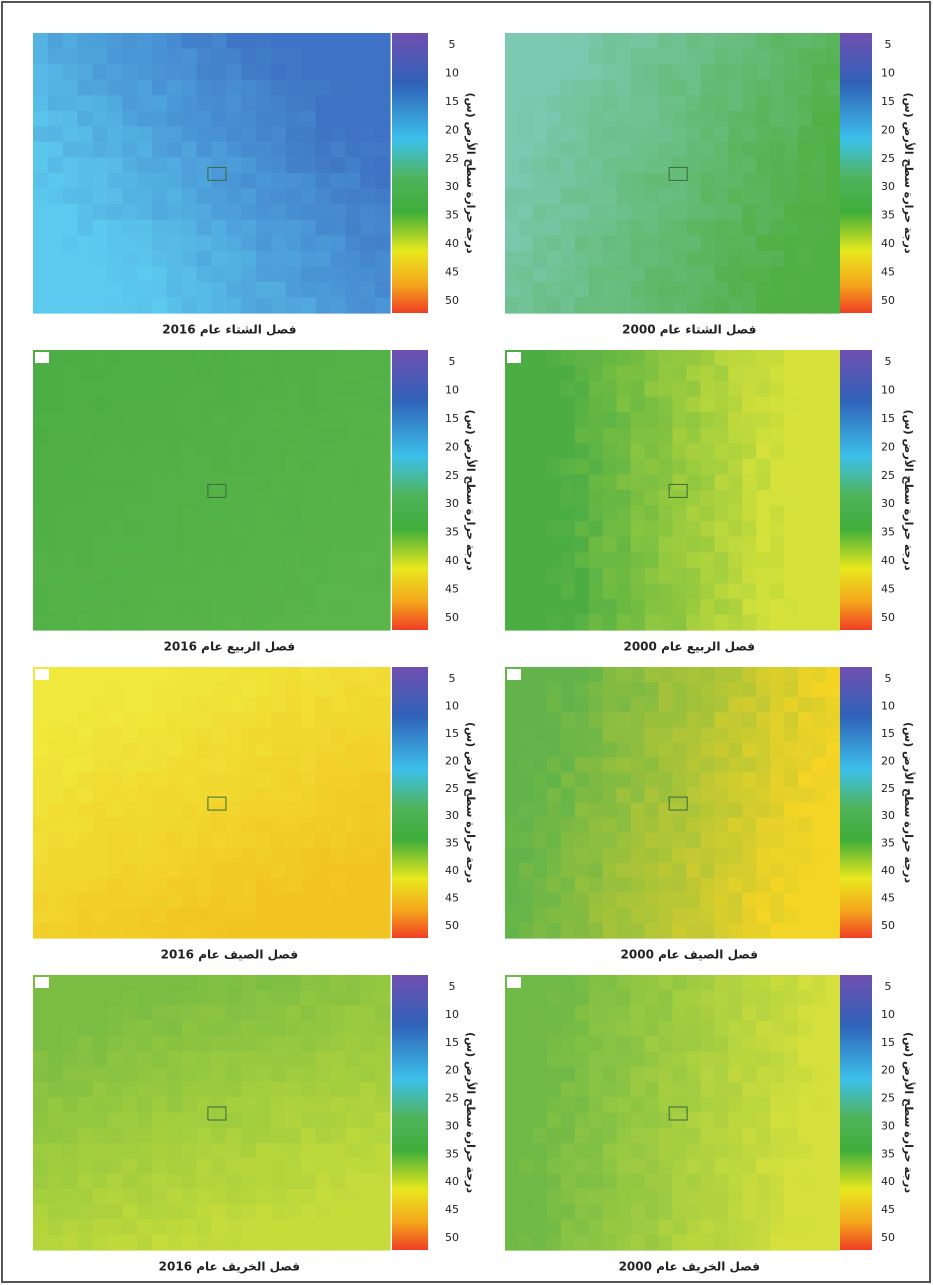  I want to click on colorbar-tick-label: 10, so click(452, 1014).